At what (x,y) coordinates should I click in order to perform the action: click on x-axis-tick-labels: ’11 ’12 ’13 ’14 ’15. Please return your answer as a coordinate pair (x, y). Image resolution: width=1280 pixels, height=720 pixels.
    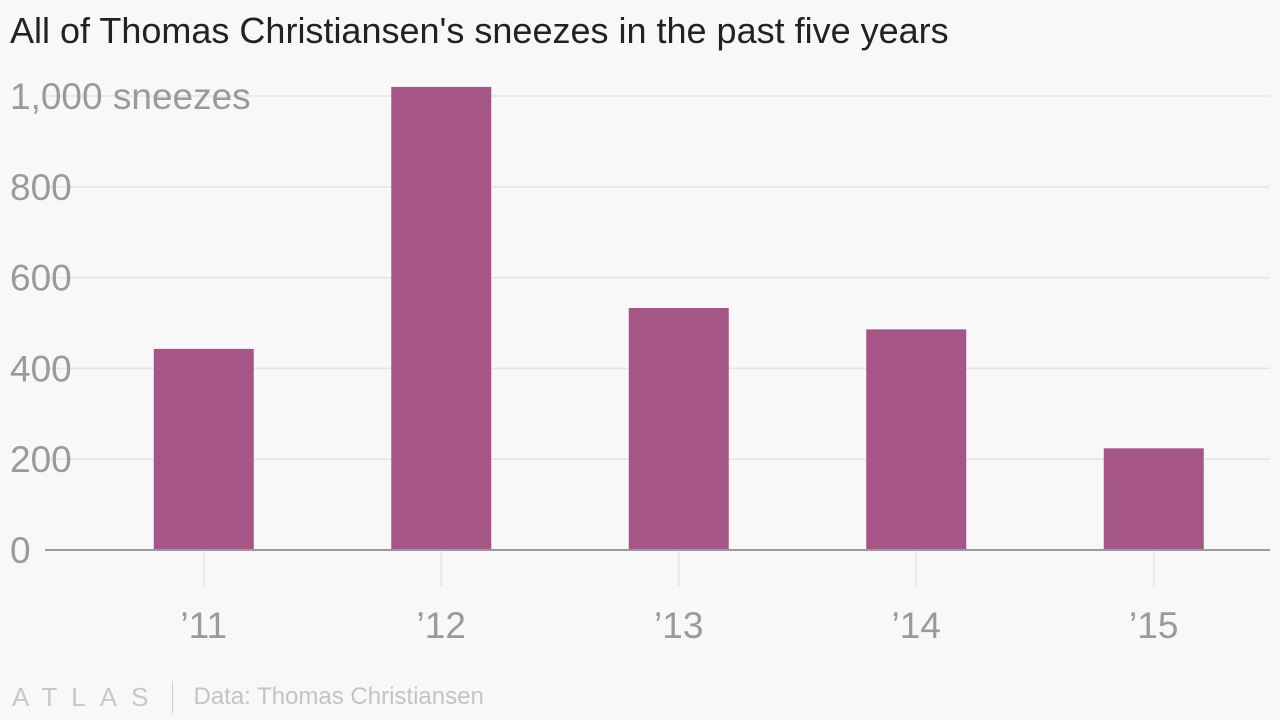
    Looking at the image, I should click on (679, 625).